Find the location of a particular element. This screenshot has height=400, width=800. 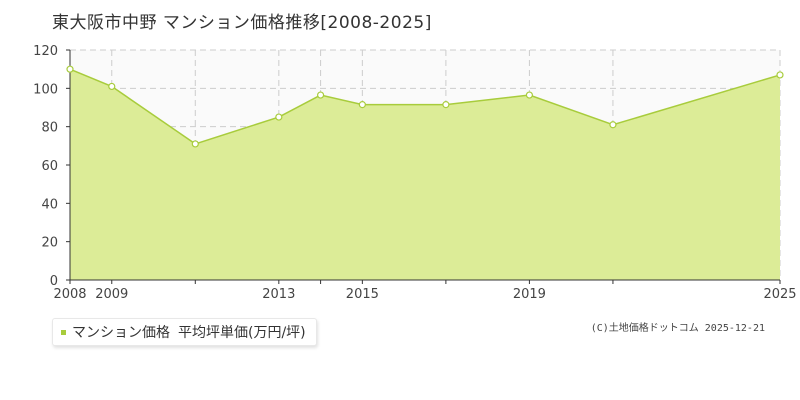

y-tick-label: 120 is located at coordinates (45, 51).